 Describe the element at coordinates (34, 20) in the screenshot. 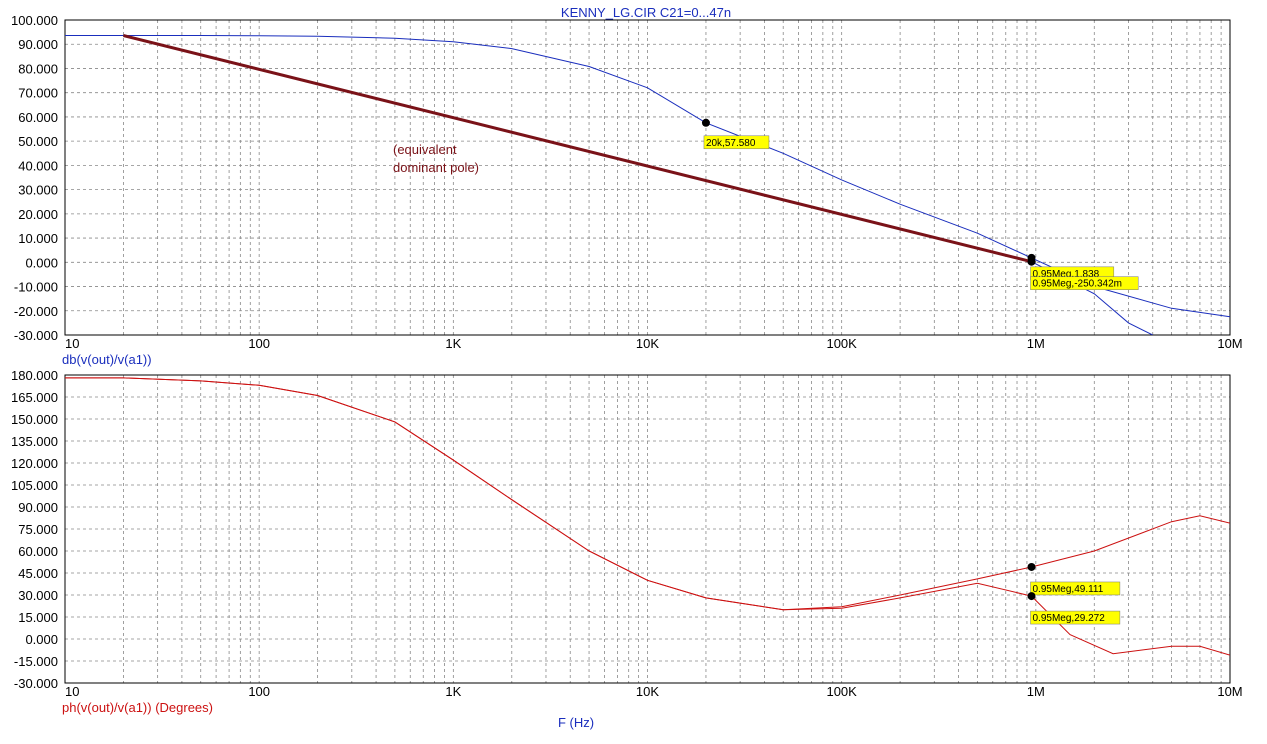

I see `y-tick-label: 100.000` at that location.